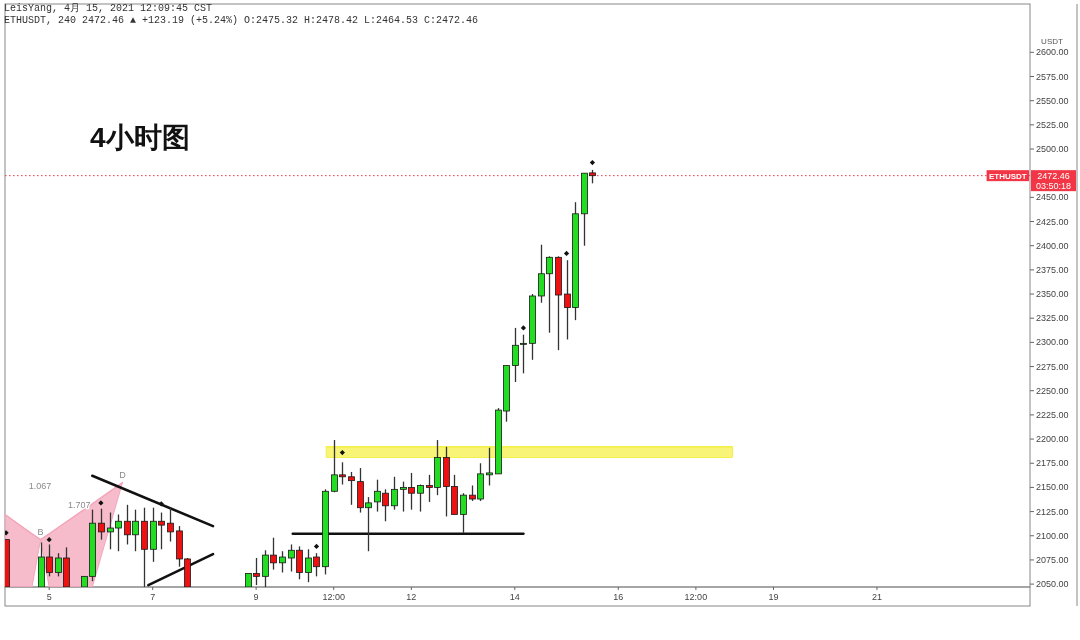 The width and height of the screenshot is (1080, 640). What do you see at coordinates (1052, 390) in the screenshot?
I see `y-tick-label: 2250.00` at bounding box center [1052, 390].